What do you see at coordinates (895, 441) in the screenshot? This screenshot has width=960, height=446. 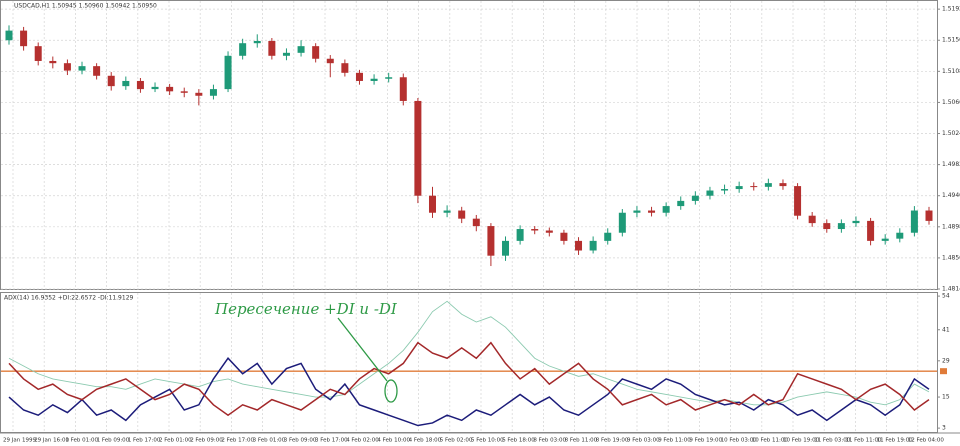 I see `x-tick-label: 11 Feb 19:00` at bounding box center [895, 441].